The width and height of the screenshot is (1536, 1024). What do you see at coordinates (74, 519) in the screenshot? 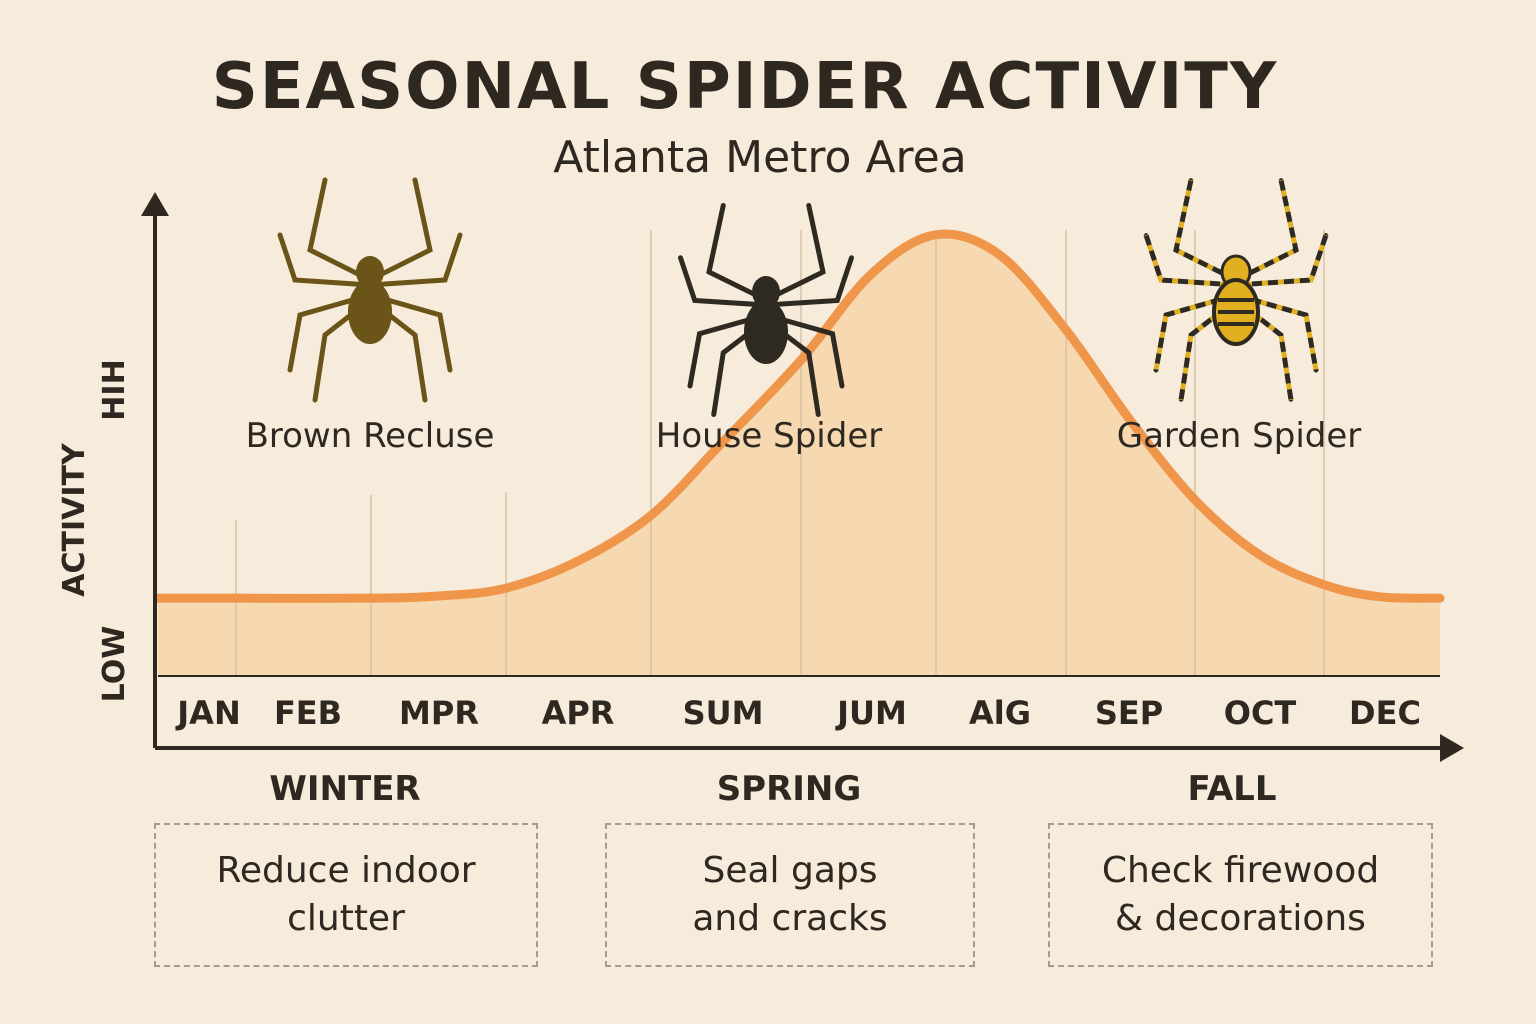
I see `y-axis-label: ACTIVITY` at bounding box center [74, 519].